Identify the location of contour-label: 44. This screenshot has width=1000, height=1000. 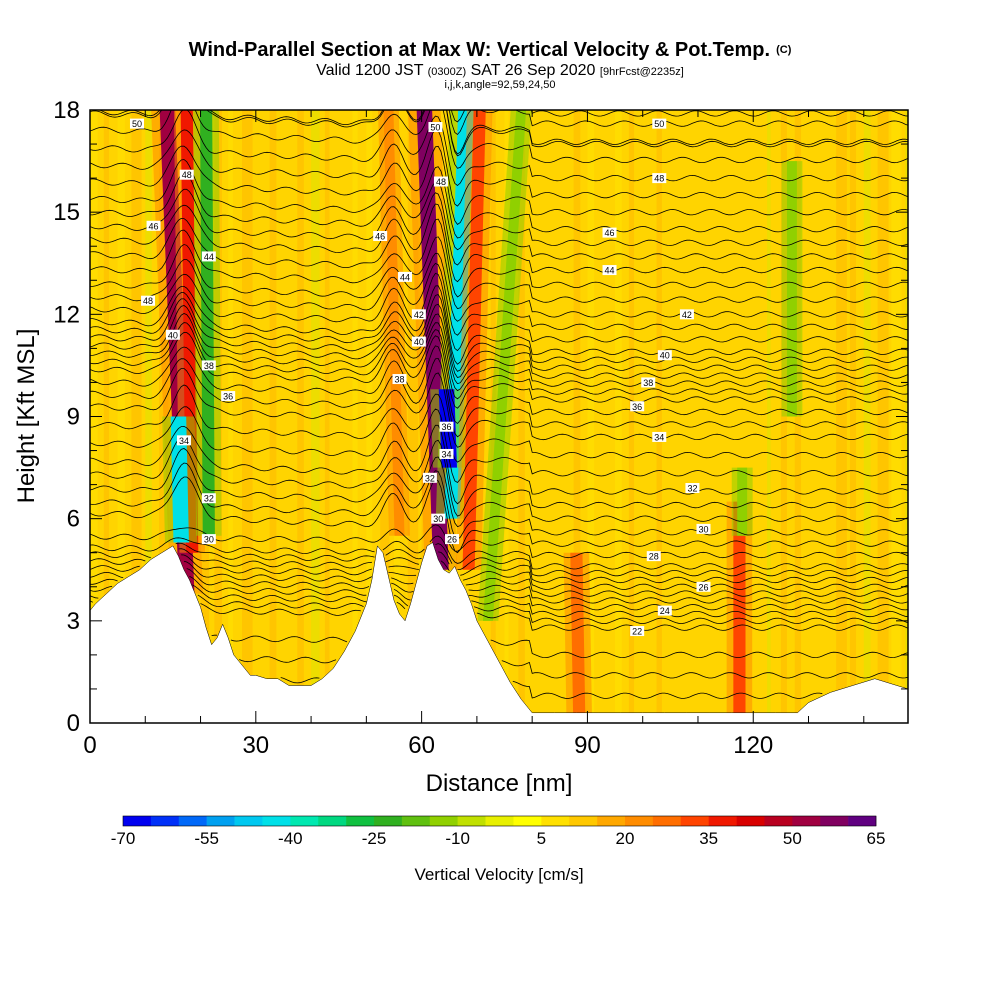
(405, 276).